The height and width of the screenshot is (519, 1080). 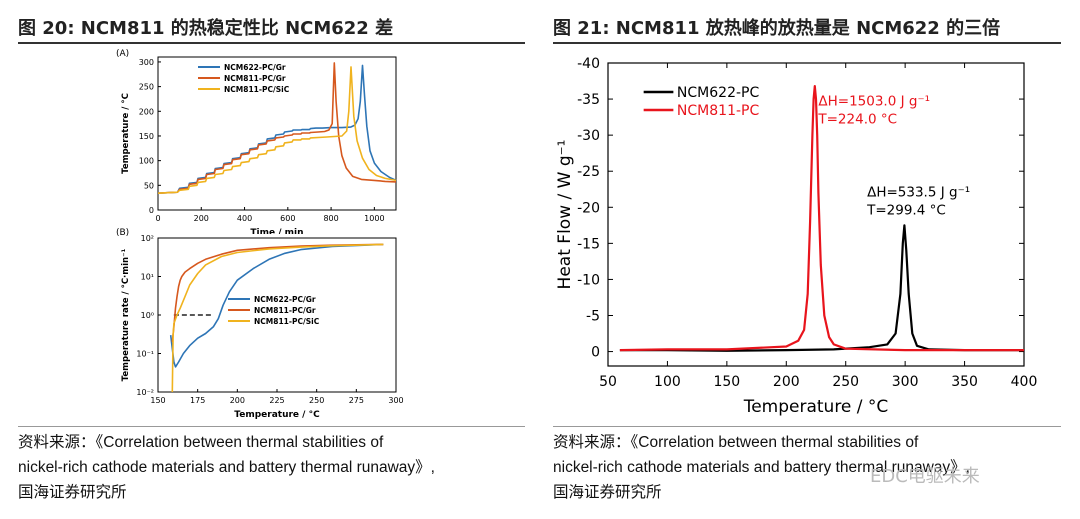 I want to click on plot-frame, so click(x=277, y=133).